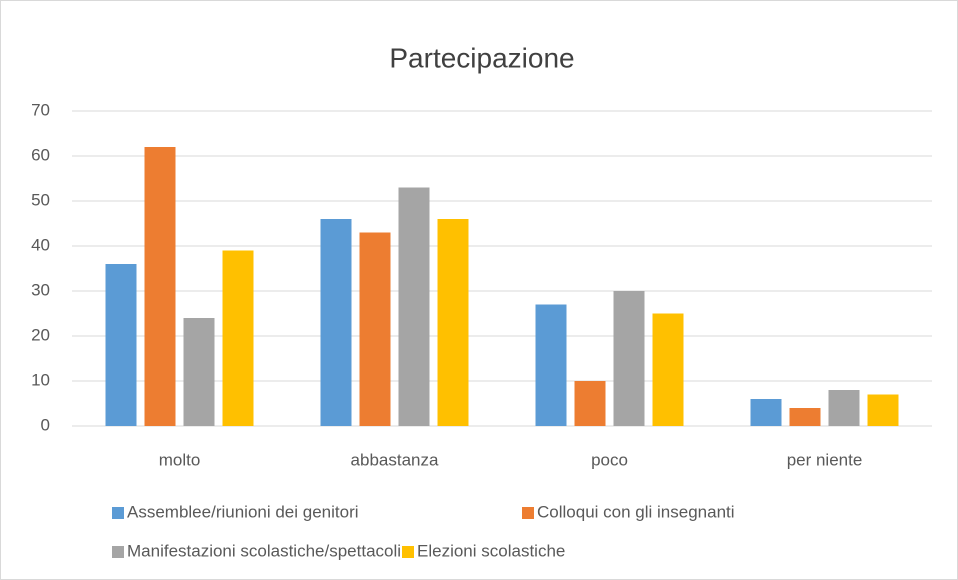  I want to click on x-tick-label: per niente, so click(825, 459).